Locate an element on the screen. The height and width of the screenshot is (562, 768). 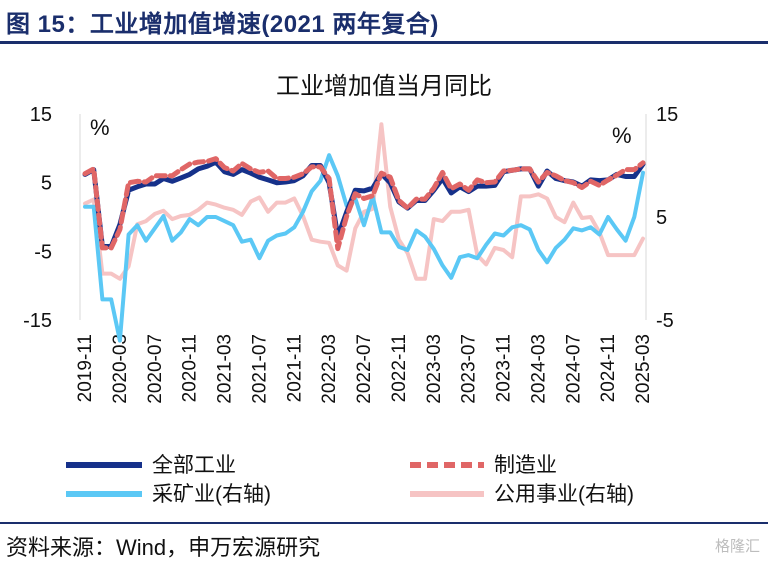
right-tick-label: -5 is located at coordinates (665, 321).